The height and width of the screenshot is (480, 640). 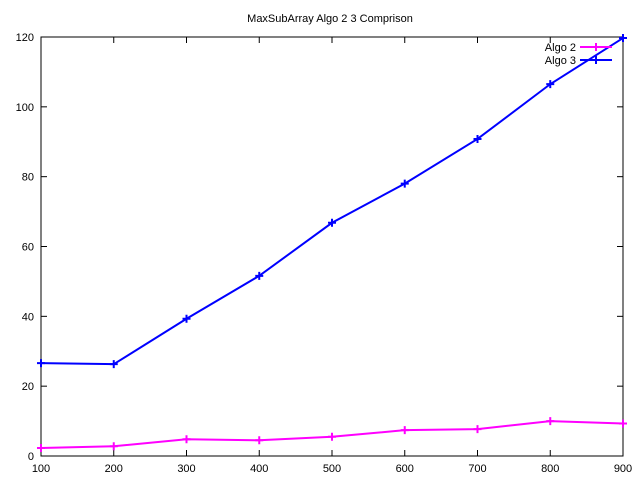 I want to click on x-tick-label: 700, so click(x=477, y=469).